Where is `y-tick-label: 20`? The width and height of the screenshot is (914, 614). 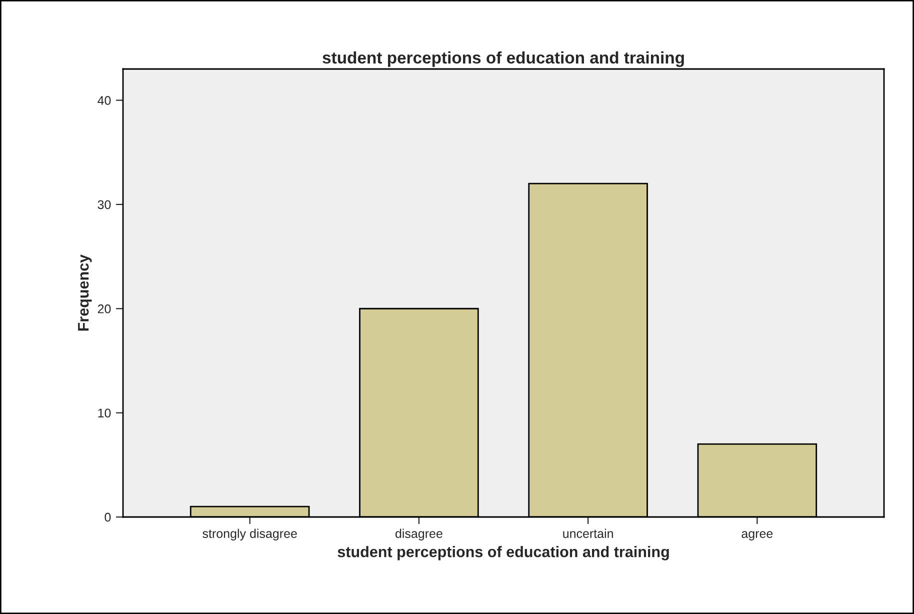 y-tick-label: 20 is located at coordinates (104, 309).